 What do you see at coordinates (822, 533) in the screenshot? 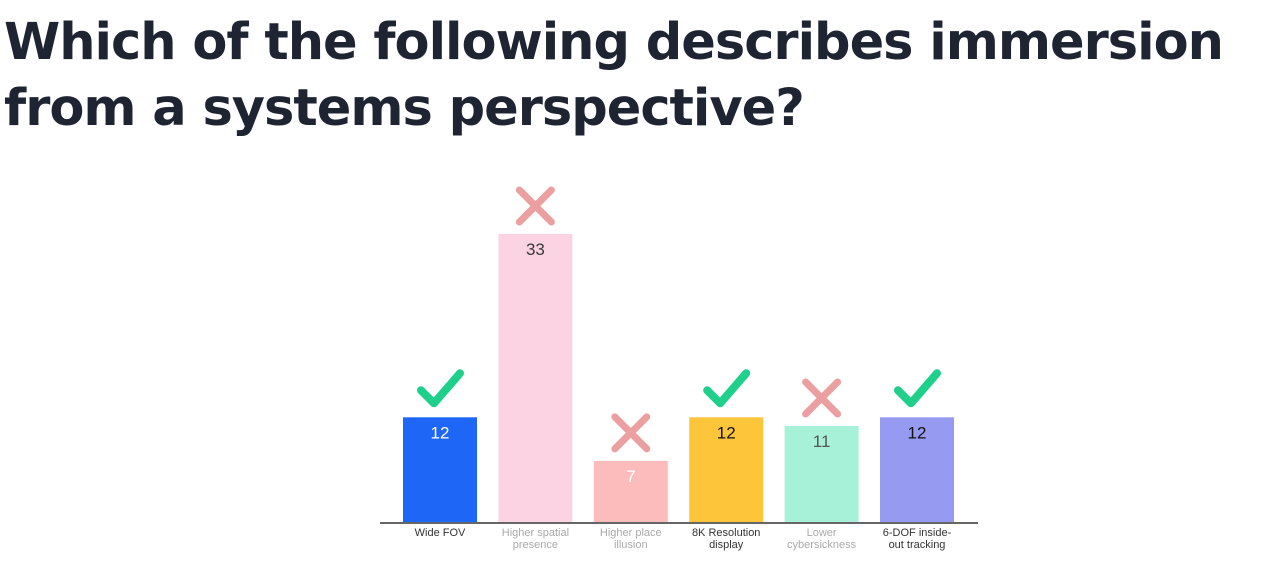
I see `category-label-4-0: Lower` at bounding box center [822, 533].